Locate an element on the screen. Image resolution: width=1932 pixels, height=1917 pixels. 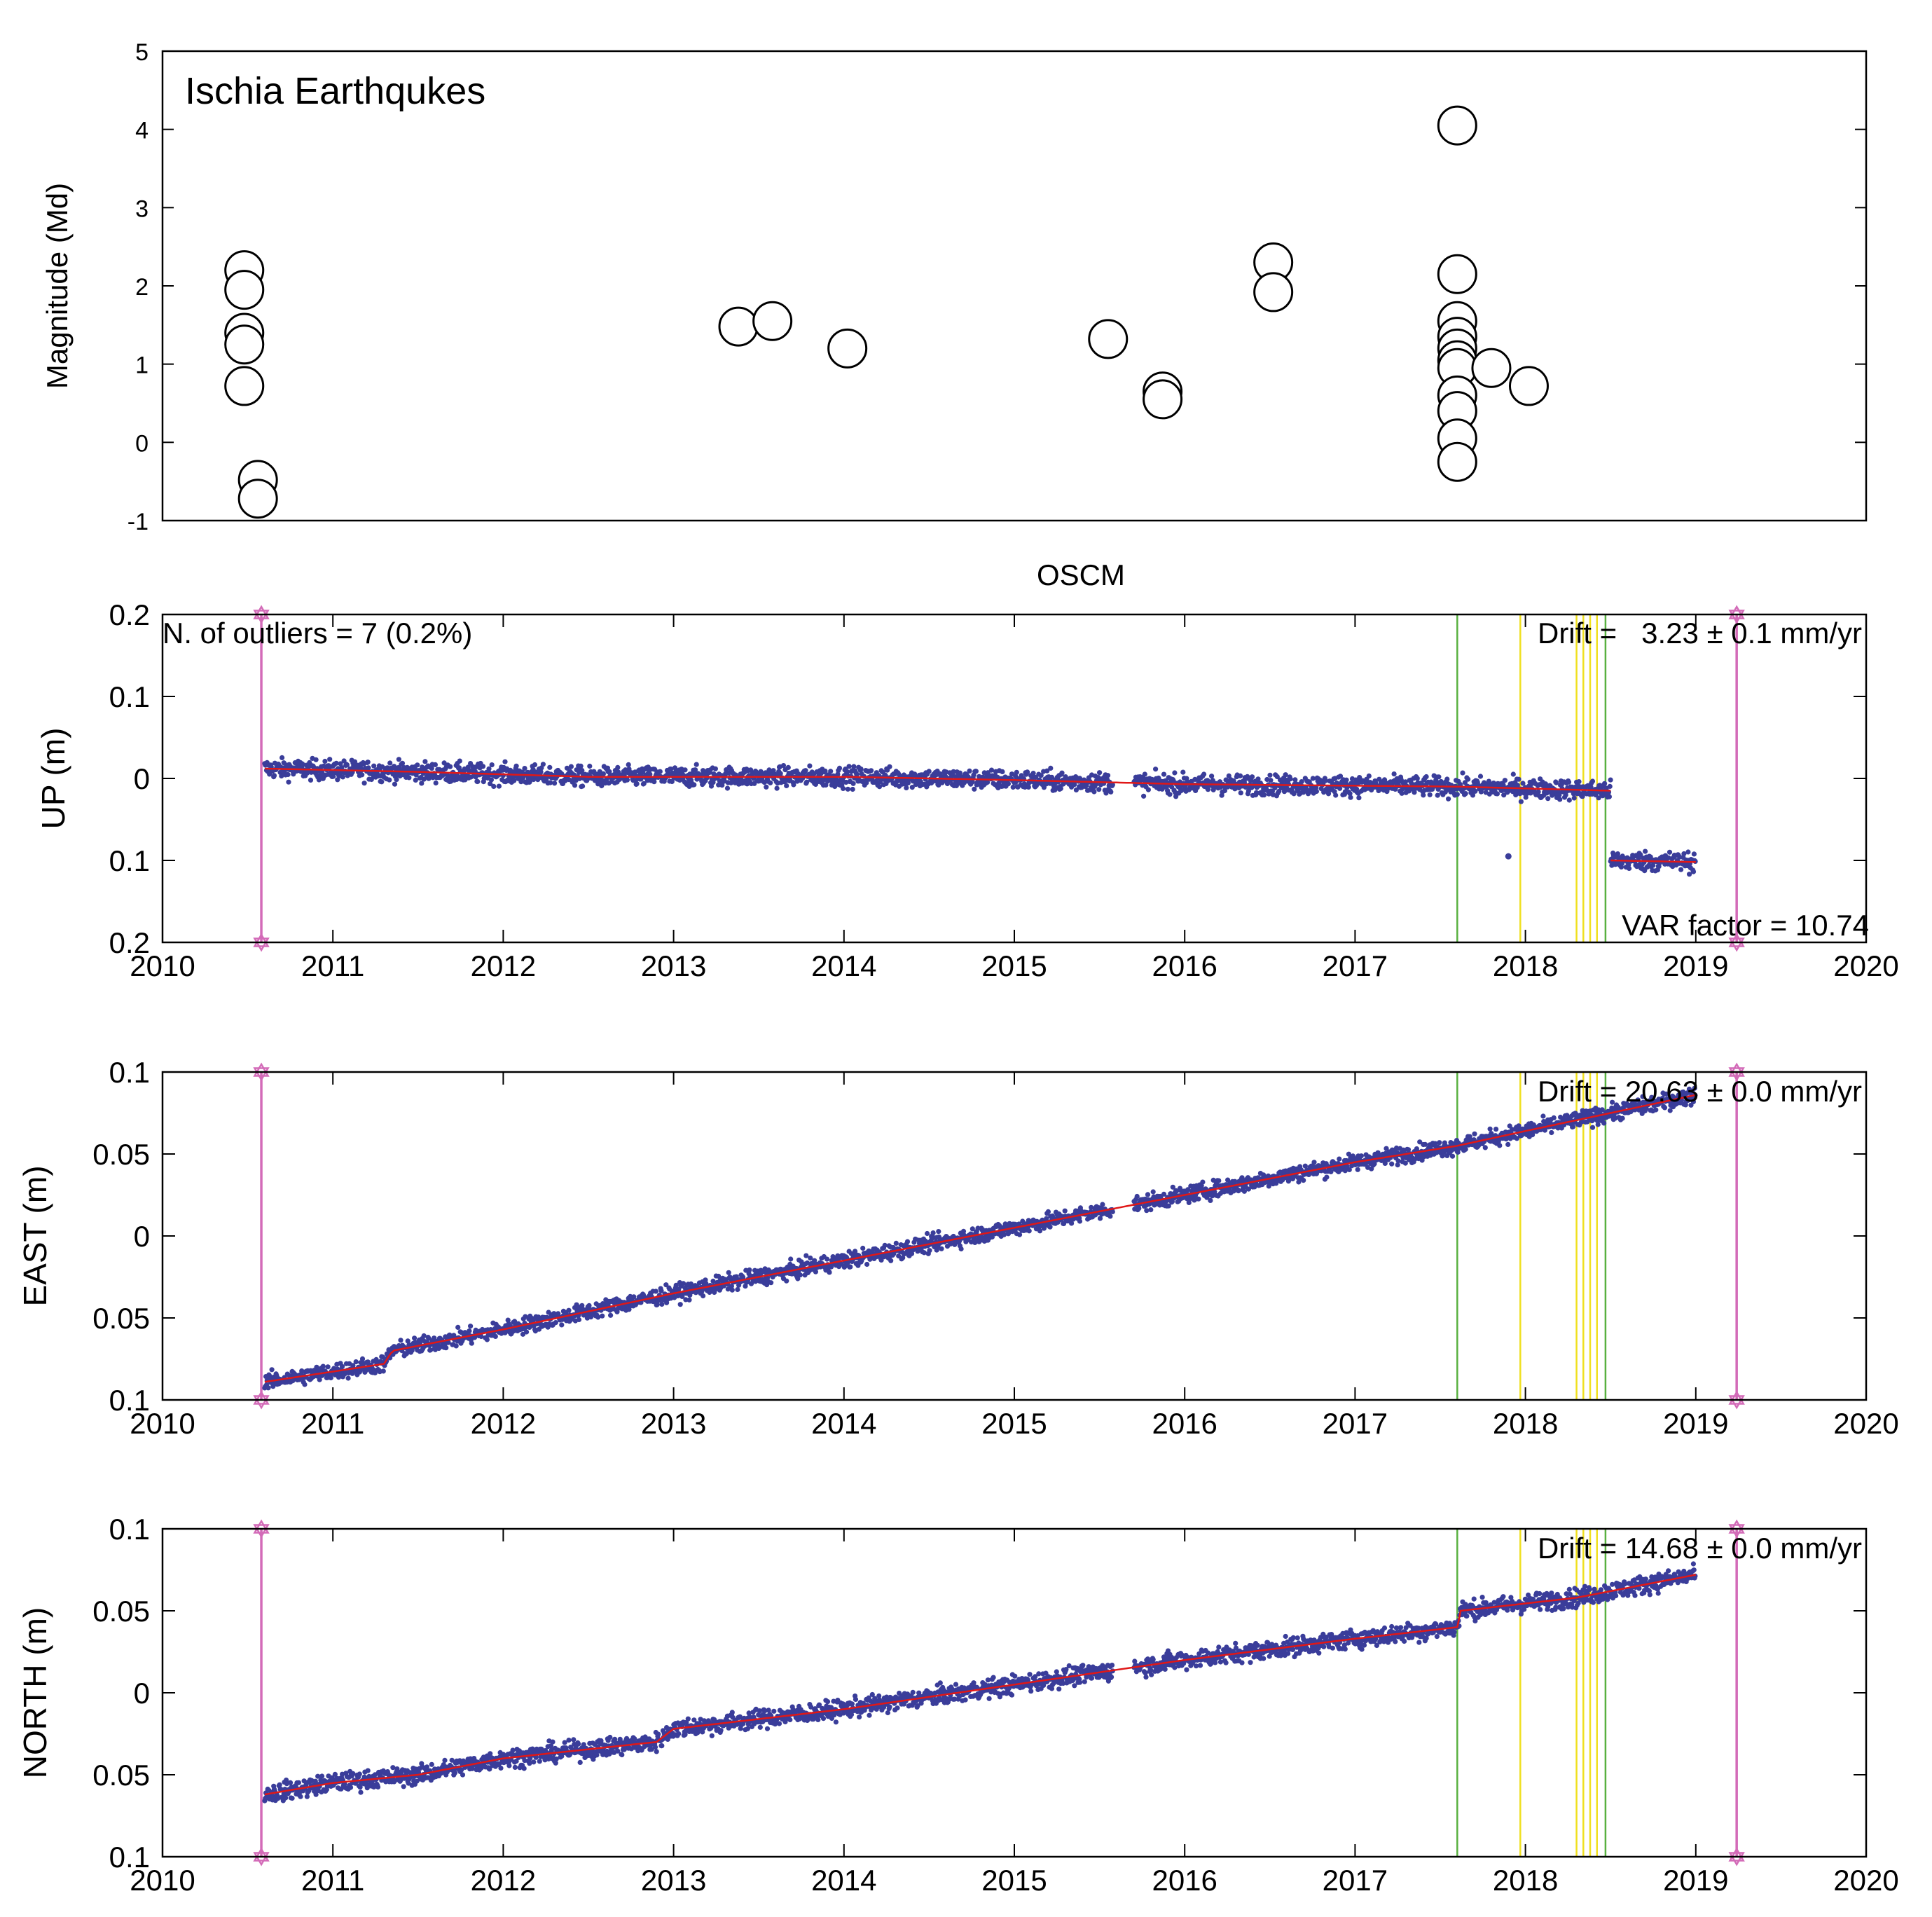
y-tick-label: 2 is located at coordinates (142, 287).